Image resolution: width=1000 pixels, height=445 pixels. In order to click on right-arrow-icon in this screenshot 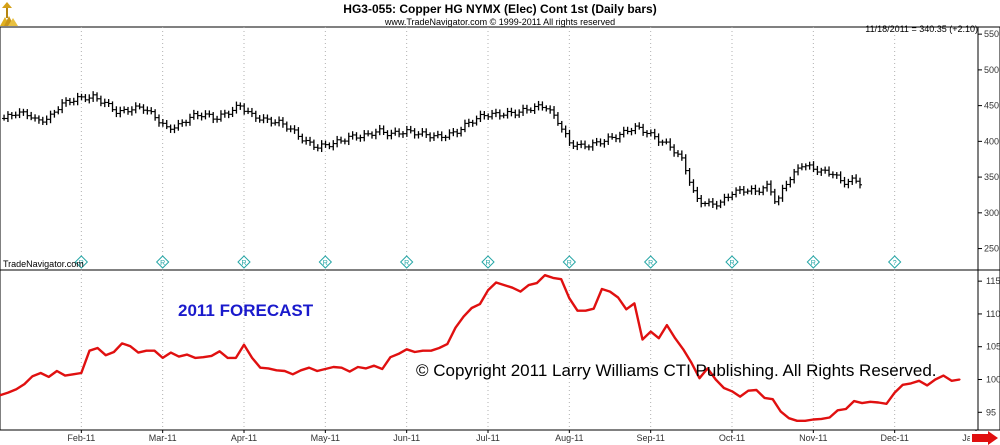, I will do `click(985, 438)`.